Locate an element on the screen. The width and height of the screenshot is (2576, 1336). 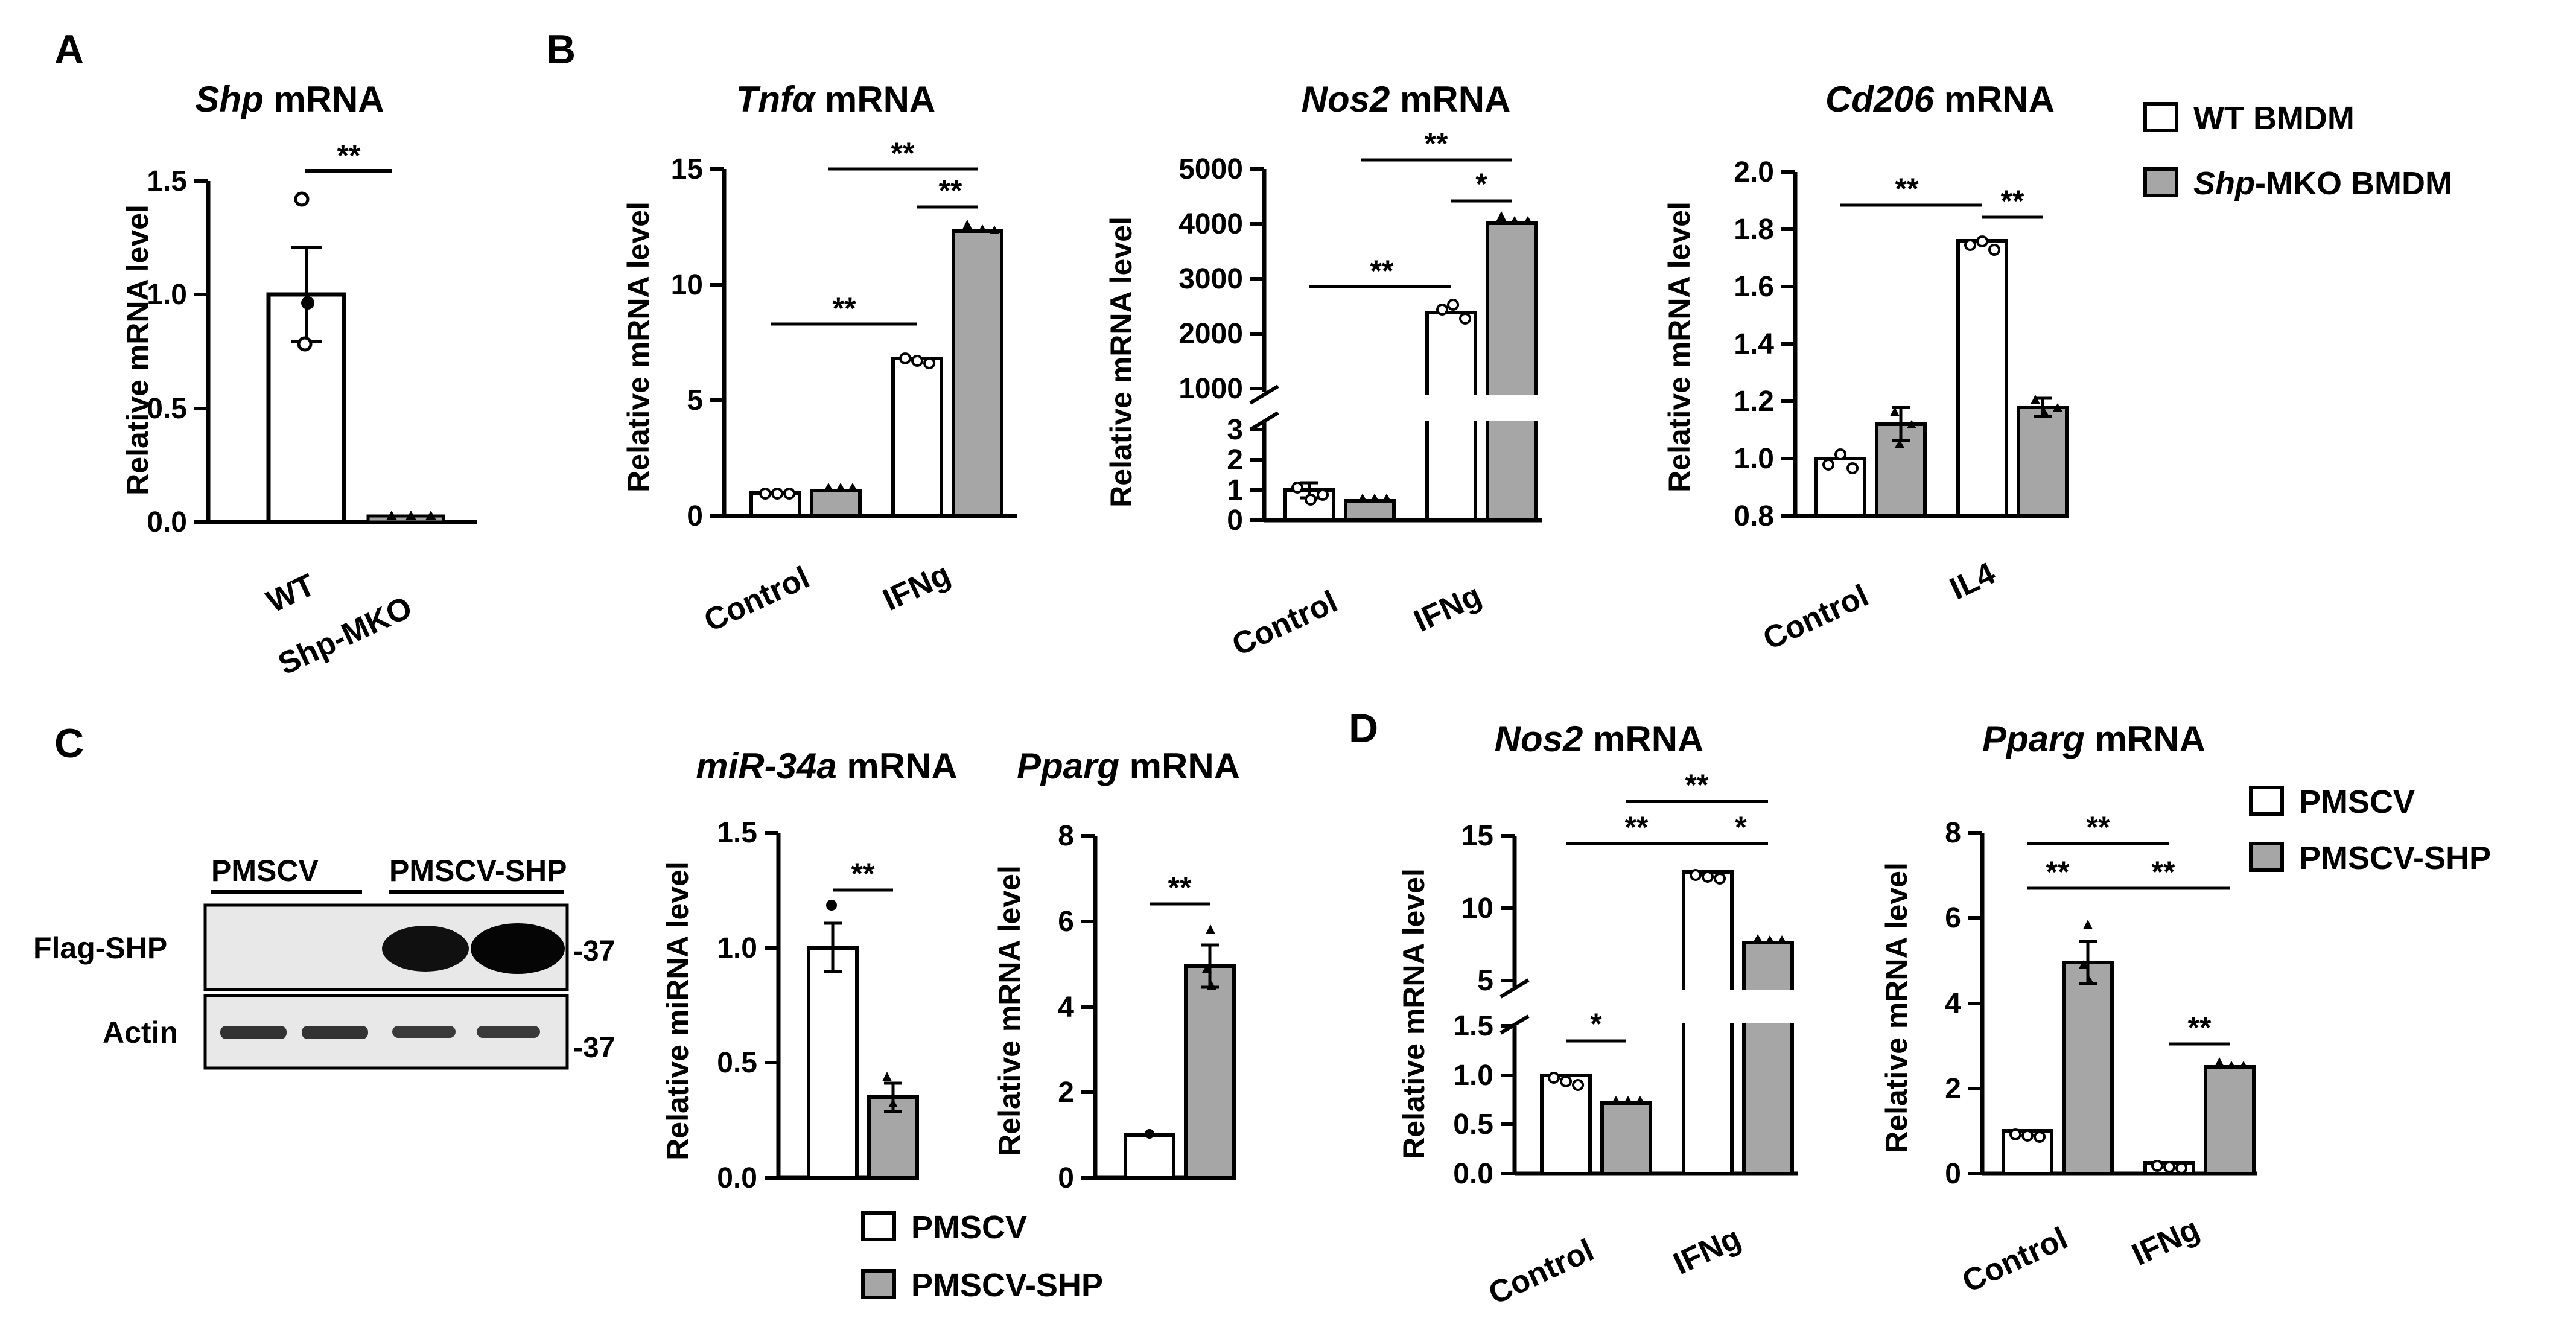
chart-c2-ytick-label: 6 is located at coordinates (1066, 922).